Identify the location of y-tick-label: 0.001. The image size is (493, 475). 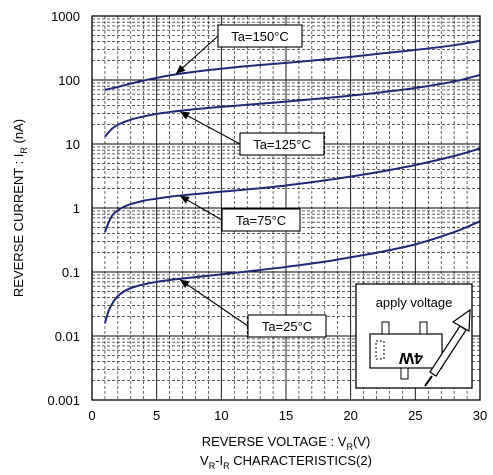
(63, 400).